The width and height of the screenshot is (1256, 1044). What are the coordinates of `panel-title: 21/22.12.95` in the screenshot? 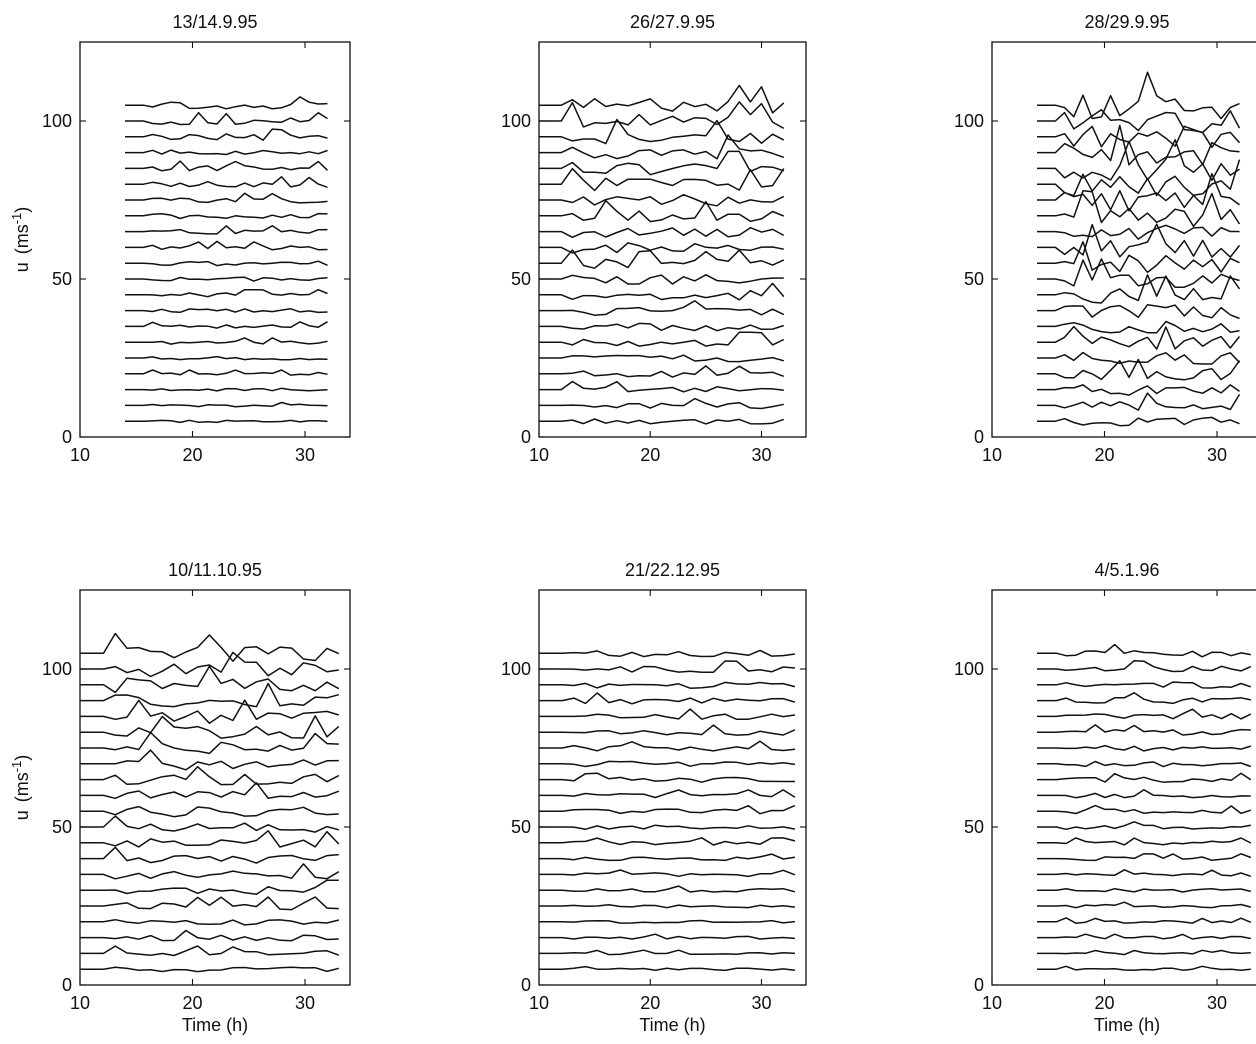 It's located at (672, 570).